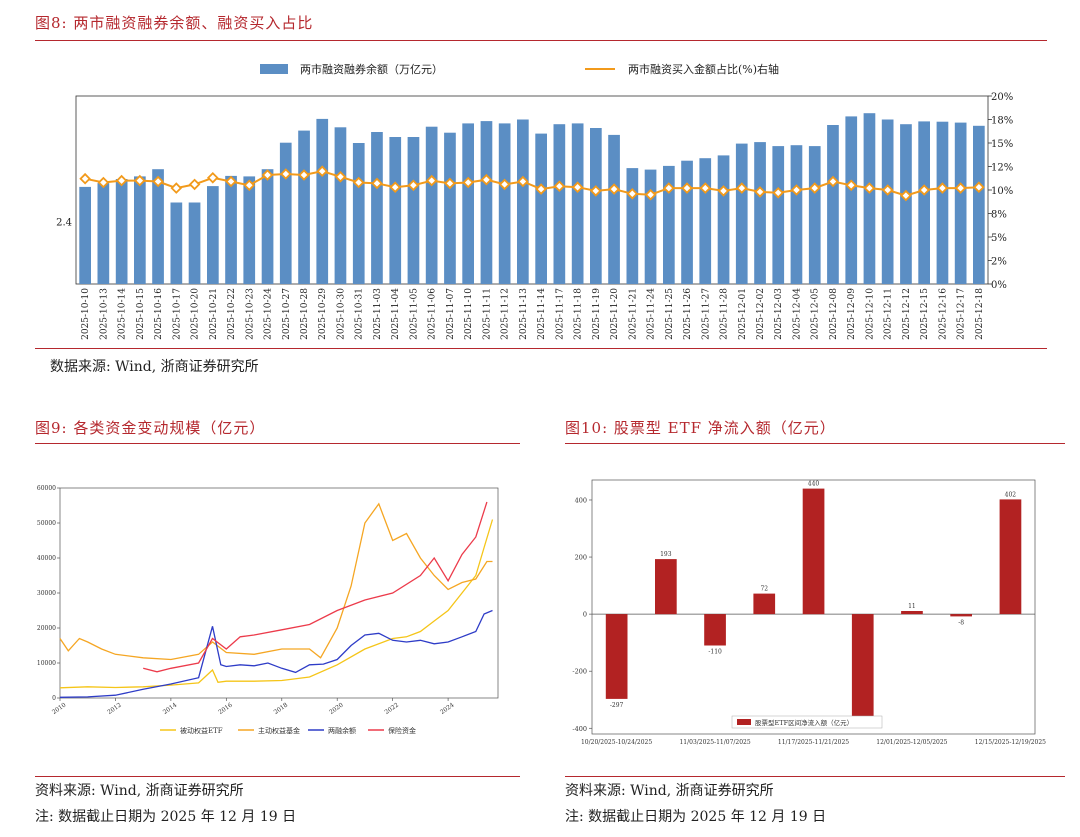 The image size is (1080, 837). What do you see at coordinates (999, 238) in the screenshot?
I see `fig8-right-tick-label: 5%` at bounding box center [999, 238].